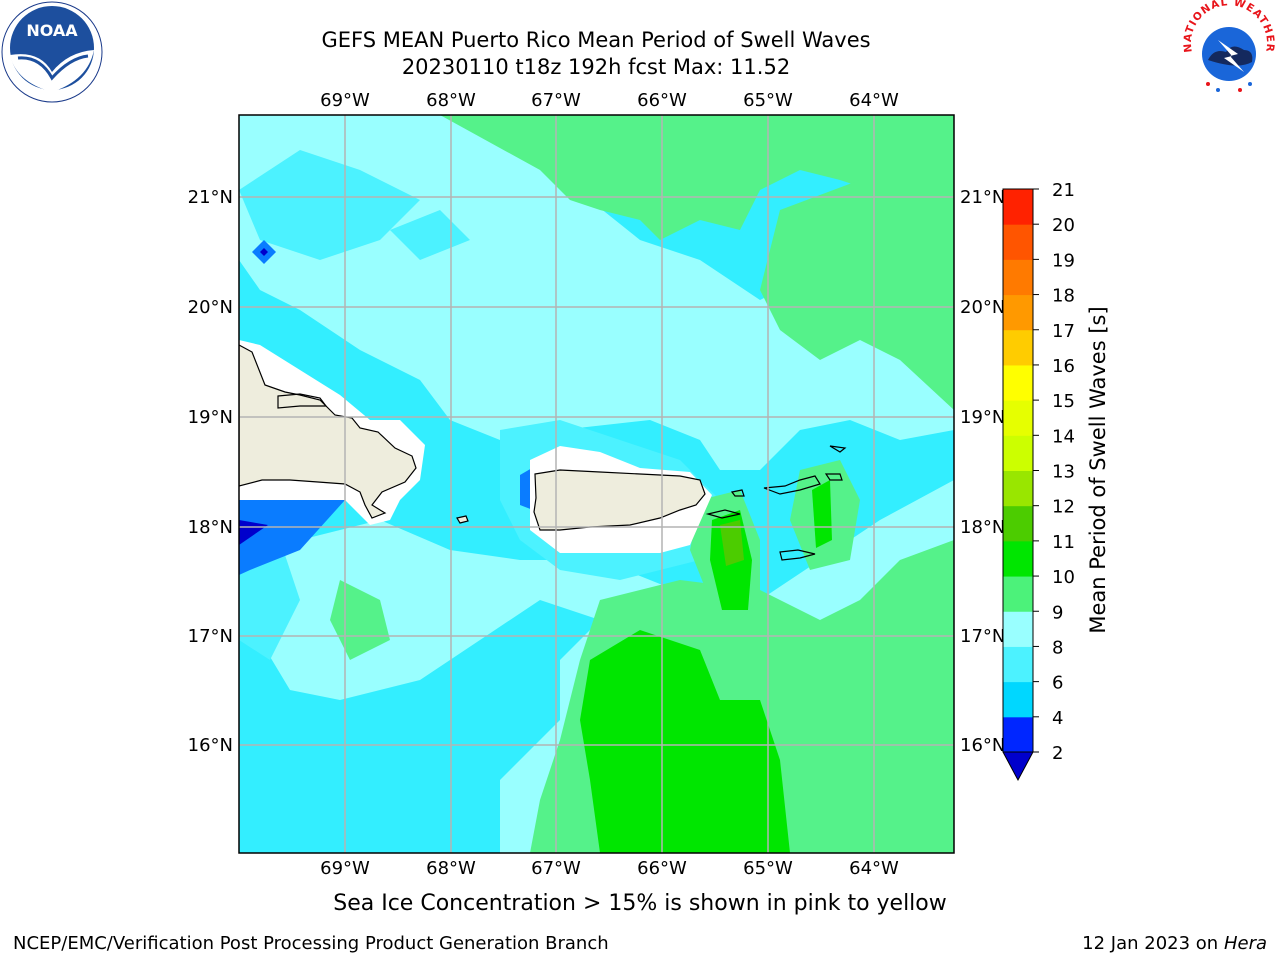  What do you see at coordinates (1063, 401) in the screenshot?
I see `colorbar-tick-label: 15` at bounding box center [1063, 401].